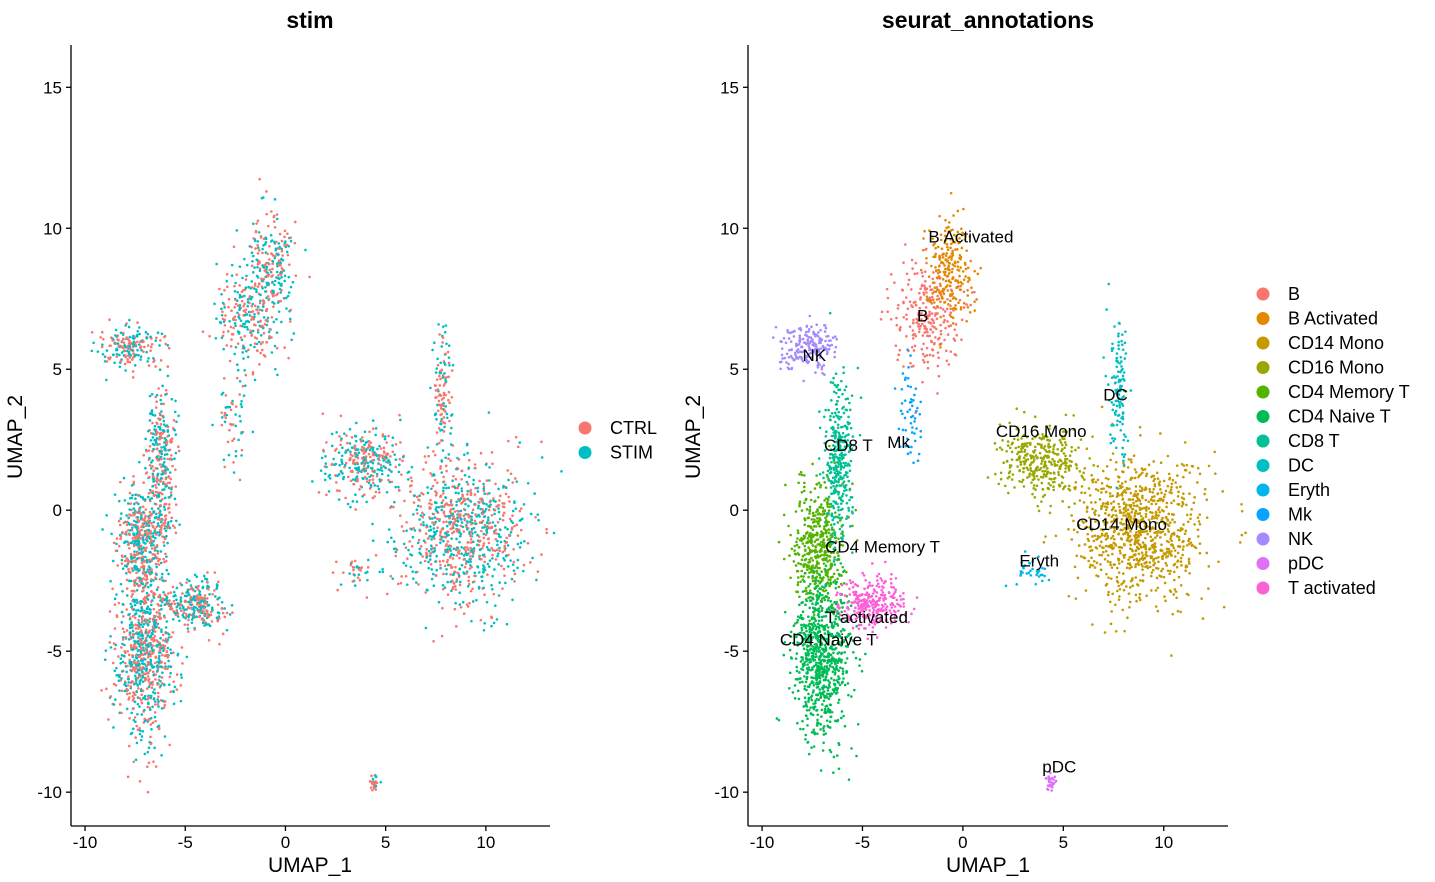 This screenshot has width=1435, height=882. I want to click on y-tick-label: 15, so click(52, 87).